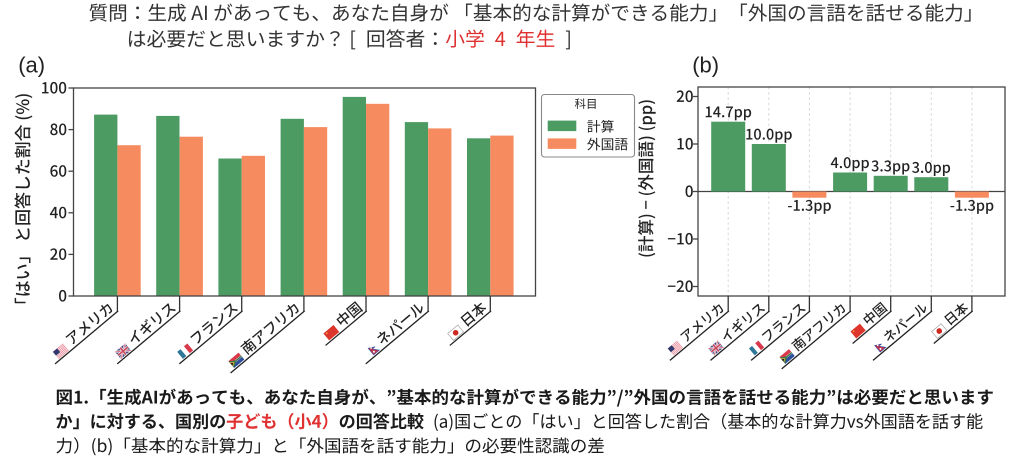 The width and height of the screenshot is (1024, 465). What do you see at coordinates (705, 65) in the screenshot?
I see `svg-text: (b)` at bounding box center [705, 65].